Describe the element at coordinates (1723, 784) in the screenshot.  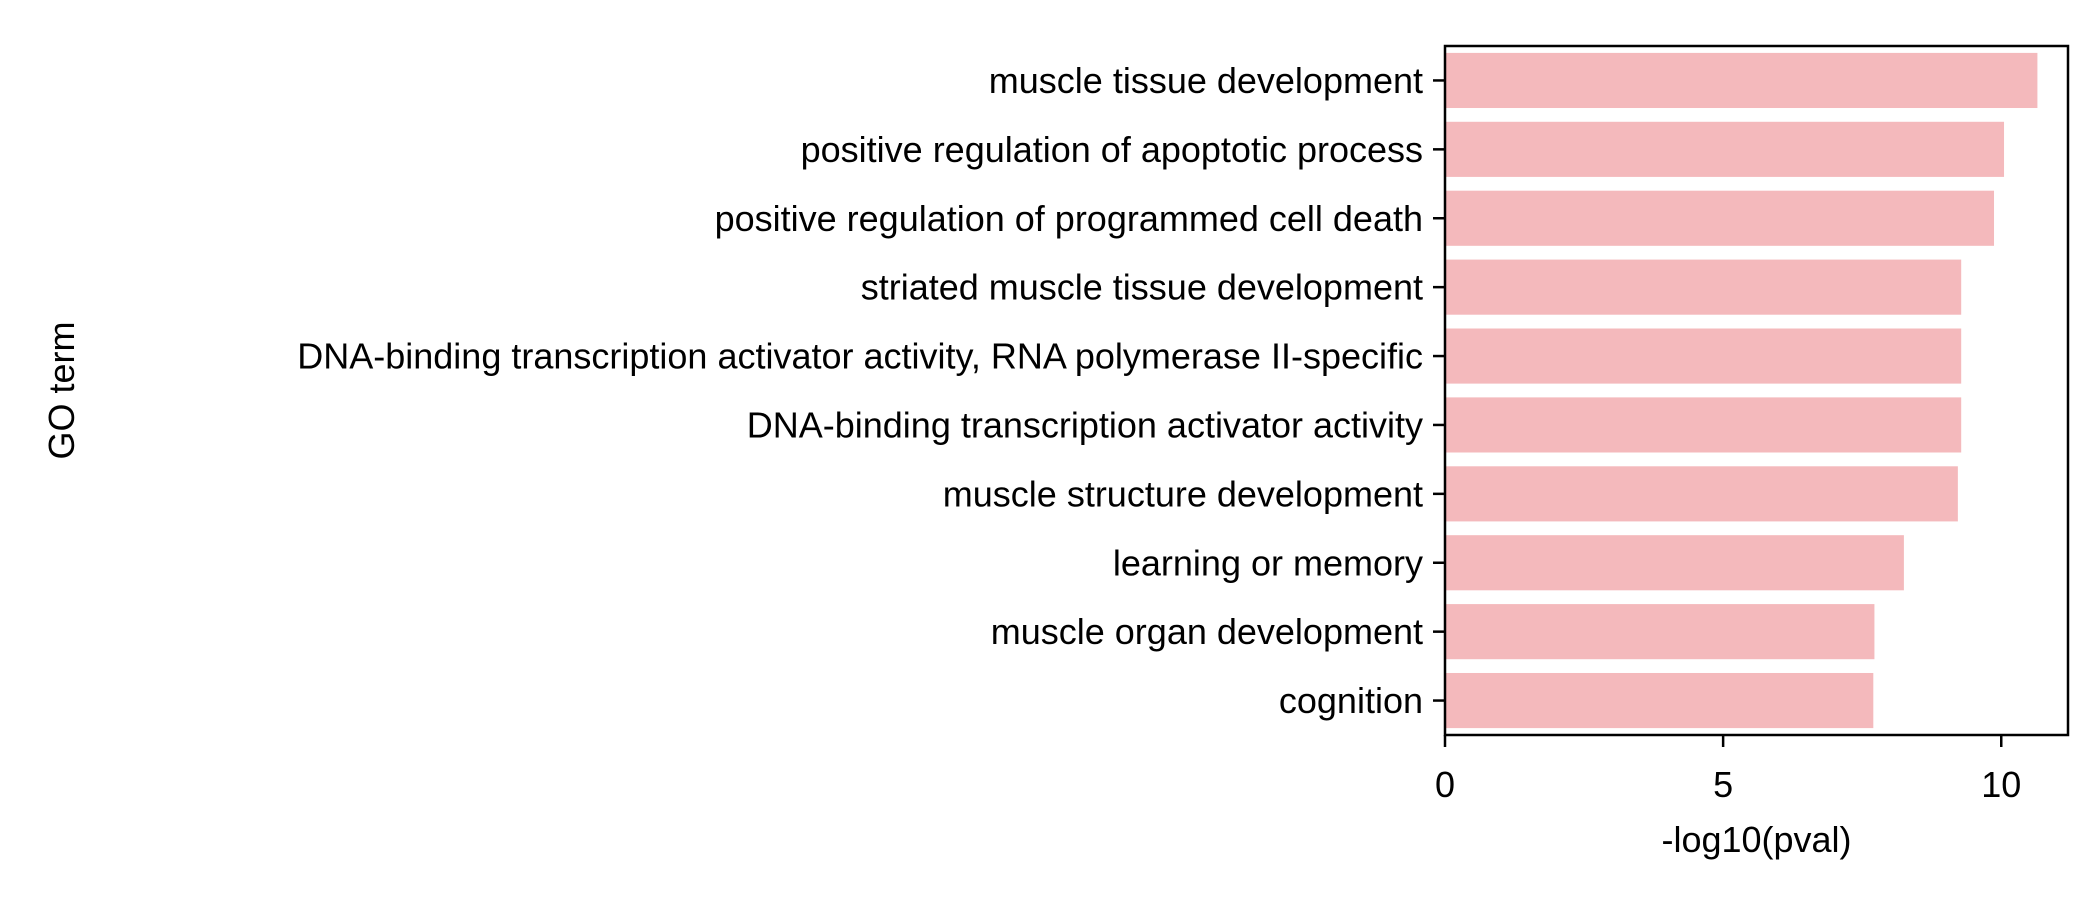
I see `x-tick-label: 5` at that location.